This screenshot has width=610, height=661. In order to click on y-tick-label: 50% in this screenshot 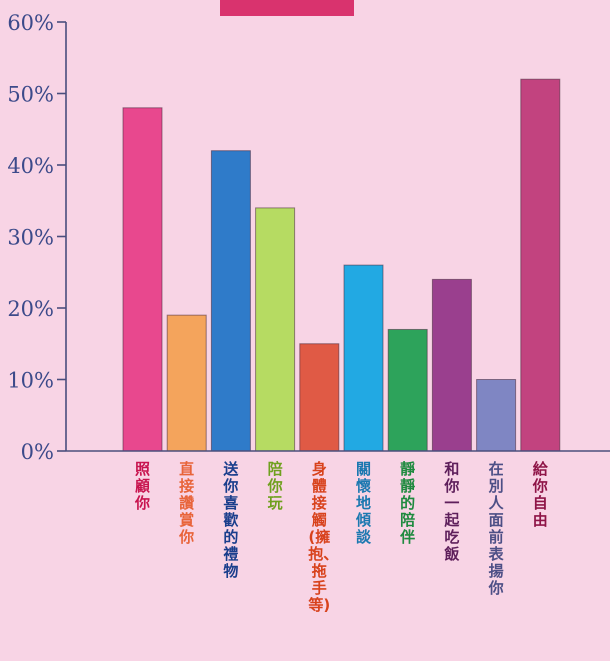, I will do `click(30, 95)`.